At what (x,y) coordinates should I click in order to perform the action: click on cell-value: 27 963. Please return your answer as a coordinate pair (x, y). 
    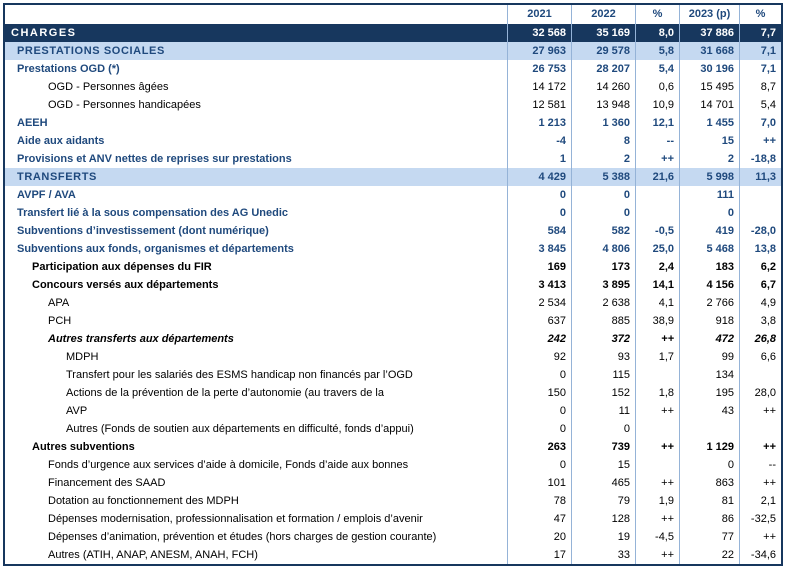
    Looking at the image, I should click on (539, 51).